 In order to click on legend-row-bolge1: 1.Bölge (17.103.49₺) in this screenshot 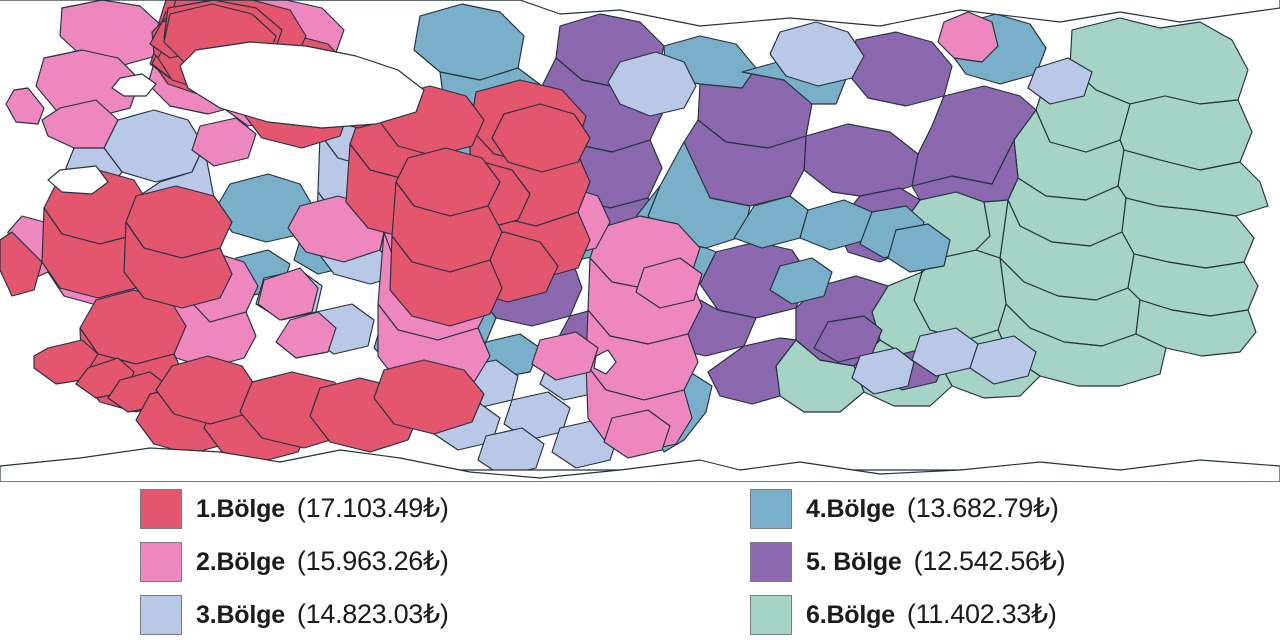, I will do `click(440, 508)`.